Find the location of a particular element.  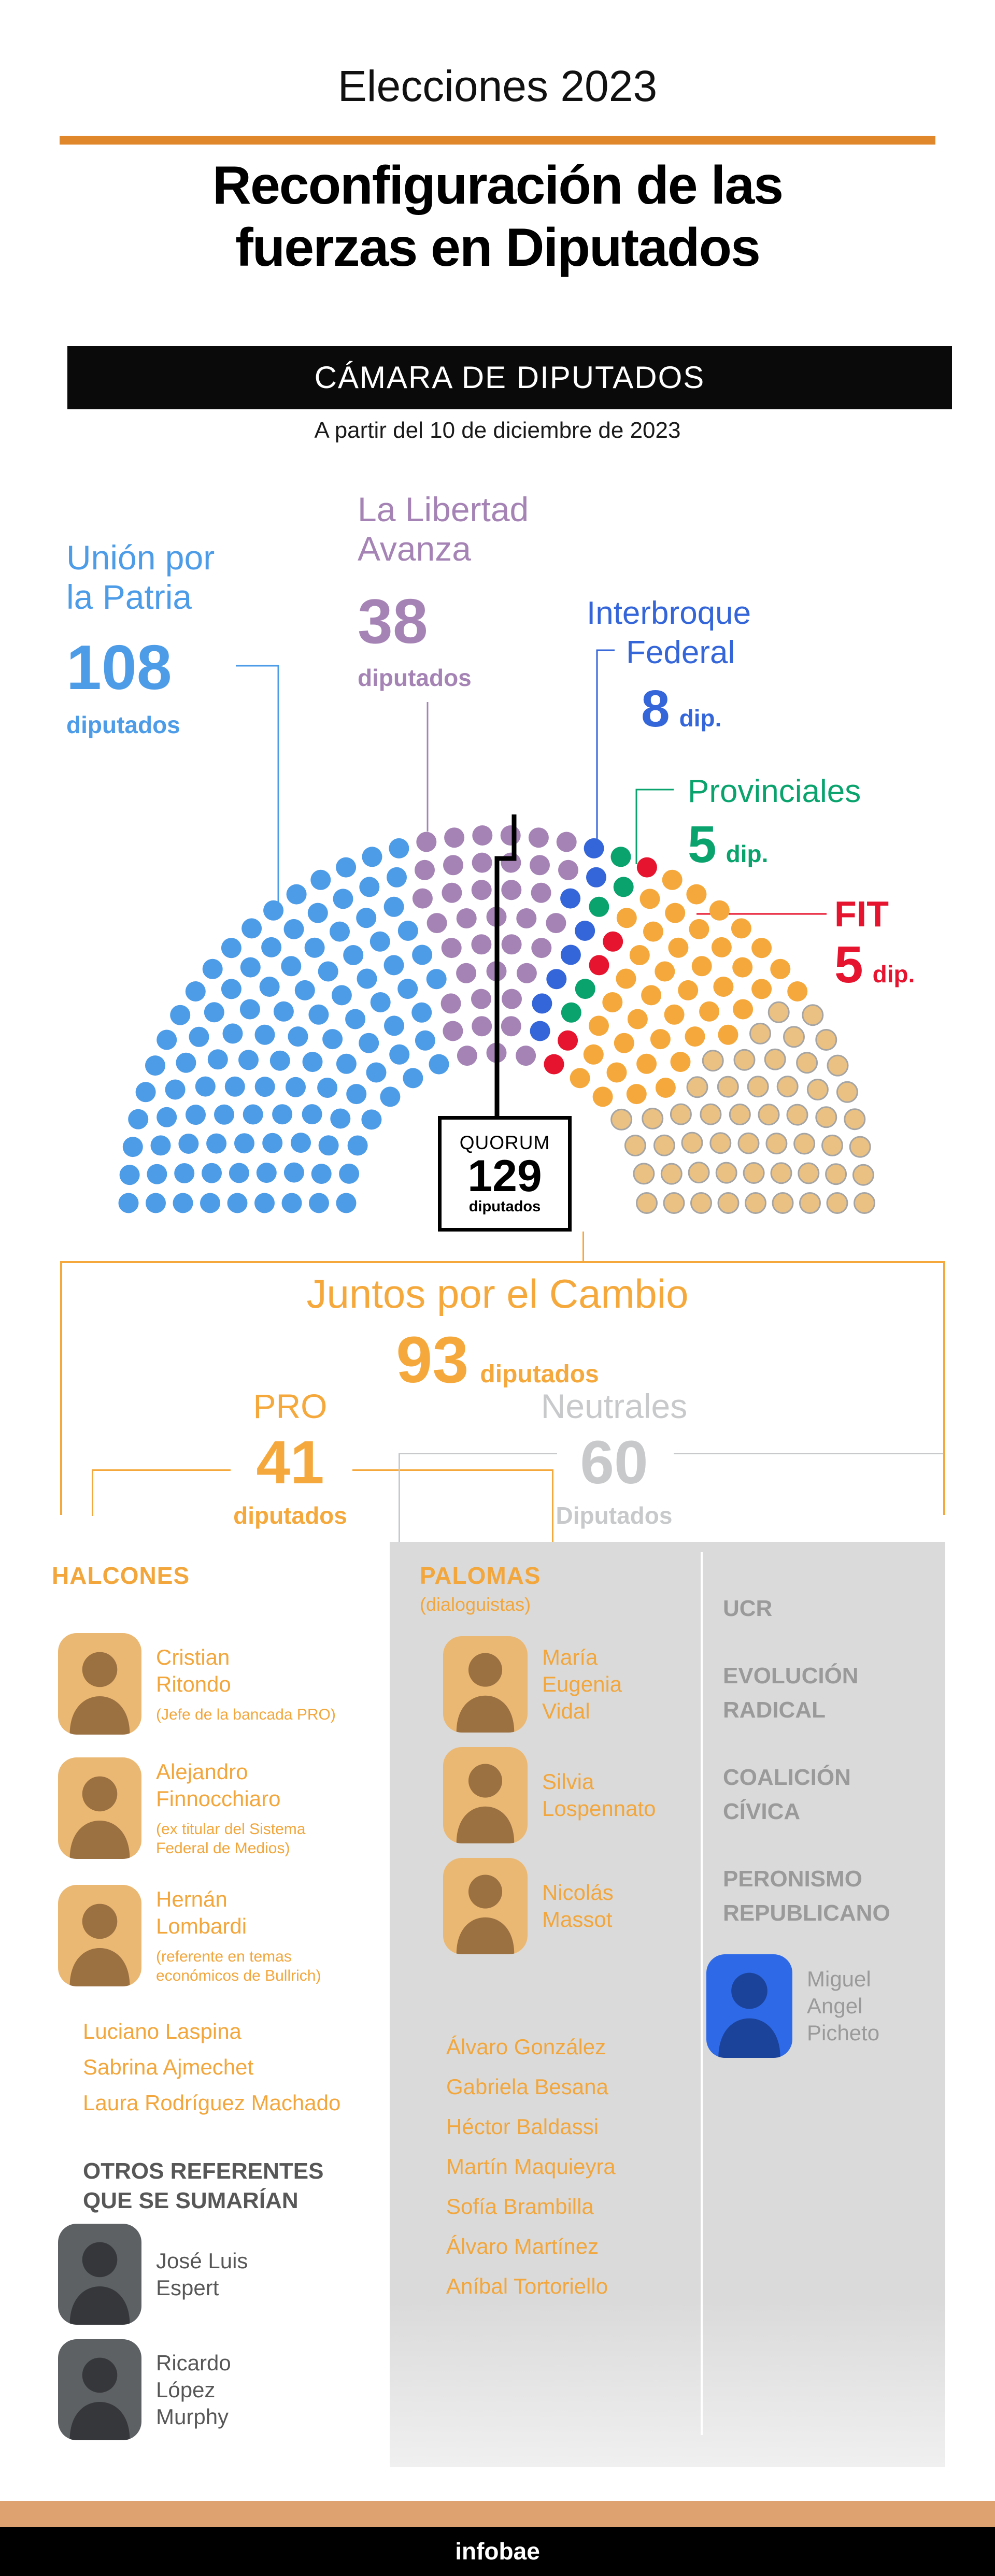

neutrales-bracket-right-h is located at coordinates (808, 1454).